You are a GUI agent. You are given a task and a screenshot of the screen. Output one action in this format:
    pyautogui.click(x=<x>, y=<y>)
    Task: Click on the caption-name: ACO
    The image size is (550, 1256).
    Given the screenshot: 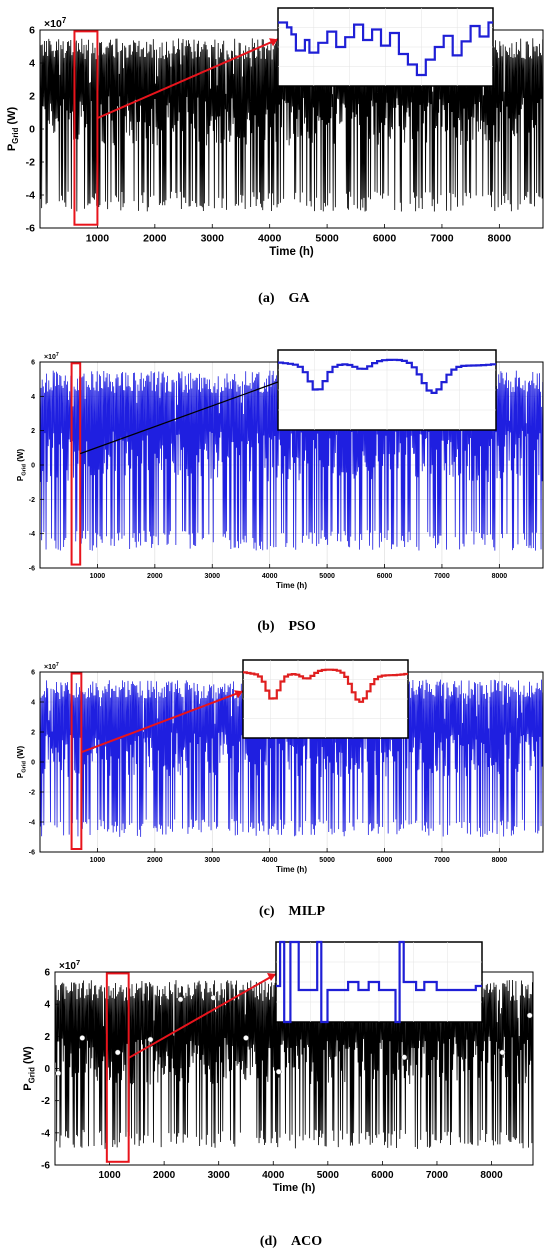 What is the action you would take?
    pyautogui.click(x=306, y=1241)
    